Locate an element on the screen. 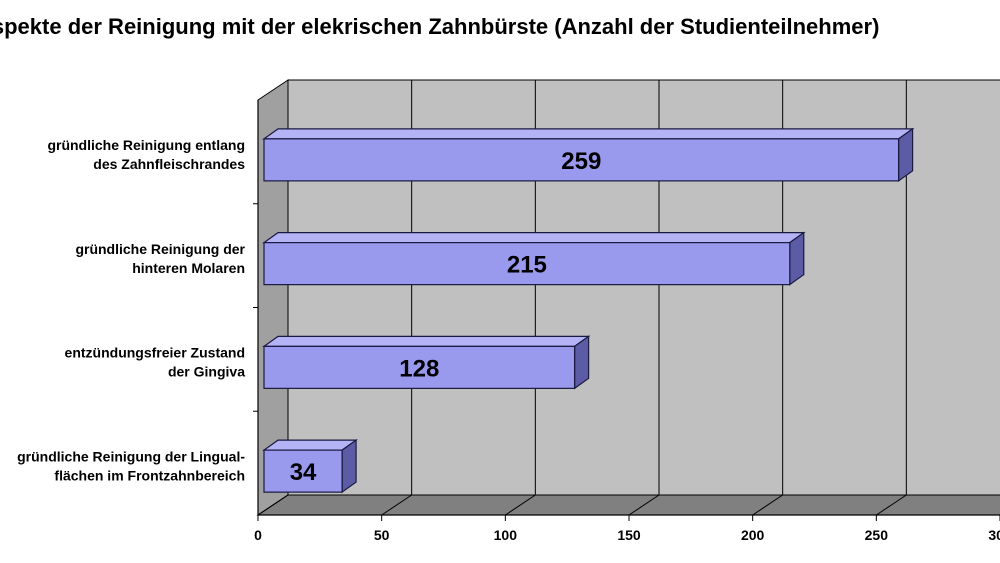 Image resolution: width=1000 pixels, height=563 pixels. data-label: 128 is located at coordinates (419, 368).